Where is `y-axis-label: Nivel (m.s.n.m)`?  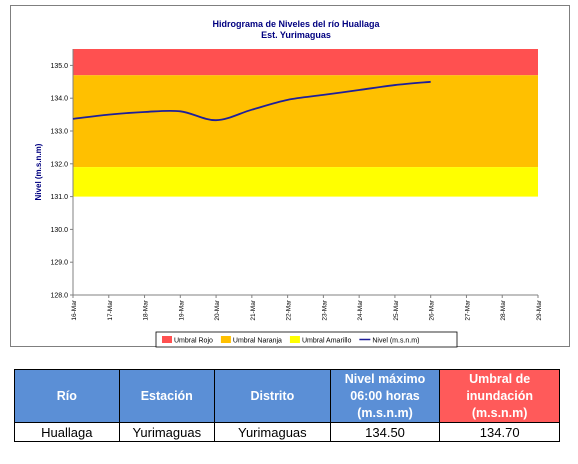
y-axis-label: Nivel (m.s.n.m) is located at coordinates (38, 171).